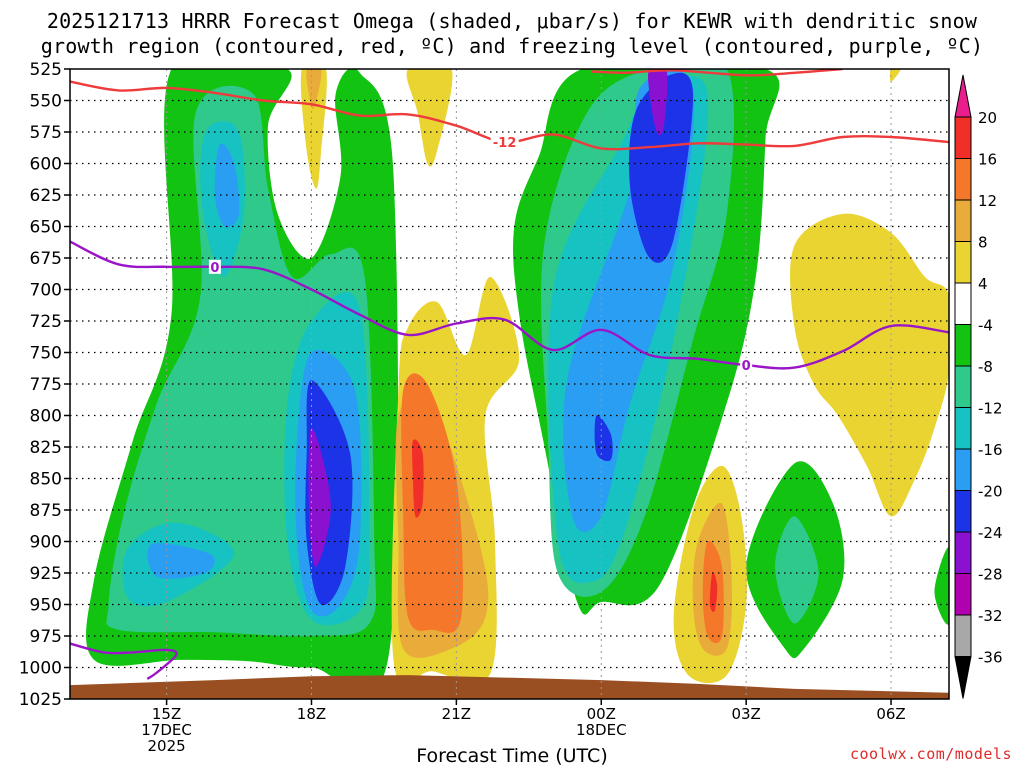 This screenshot has height=768, width=1024. I want to click on y-tick-label: 600, so click(46, 165).